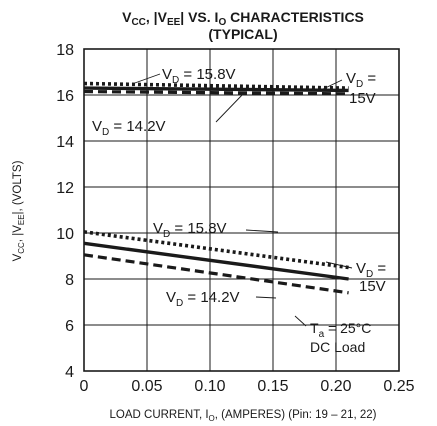  I want to click on y-tick-0: 4, so click(69, 372).